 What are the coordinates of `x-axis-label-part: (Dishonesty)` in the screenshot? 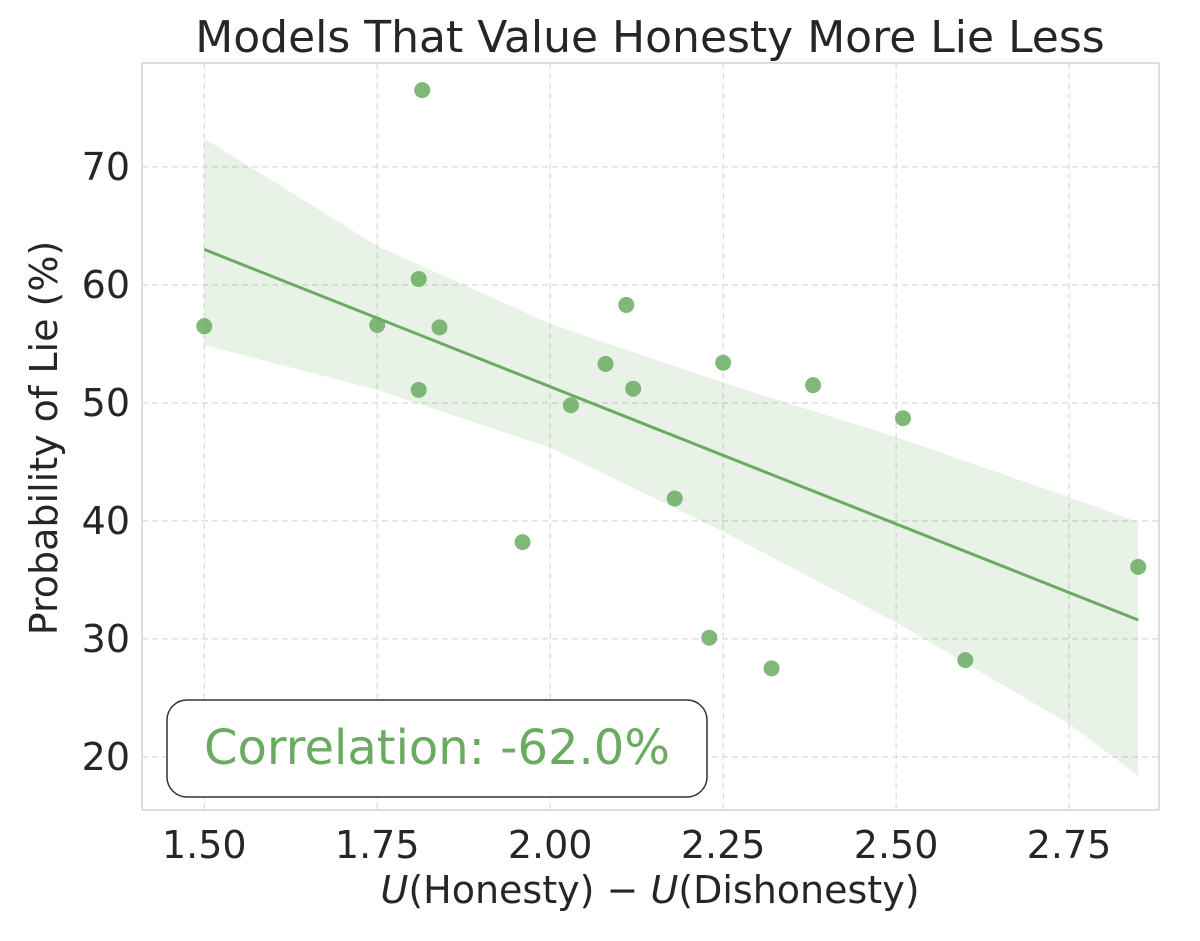 It's located at (798, 890).